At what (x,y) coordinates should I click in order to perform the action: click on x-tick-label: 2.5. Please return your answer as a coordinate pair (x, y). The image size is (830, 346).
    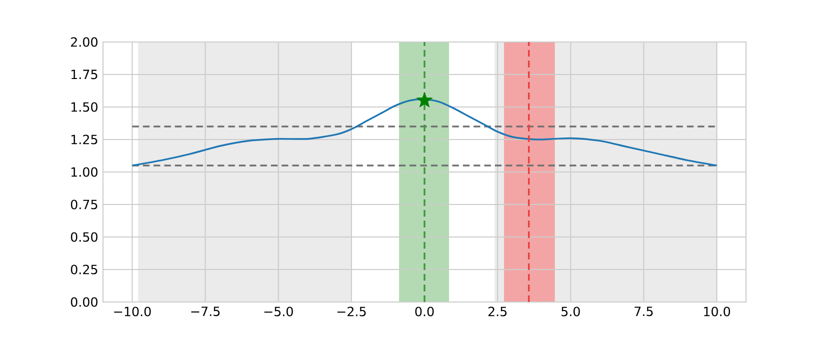
    Looking at the image, I should click on (497, 311).